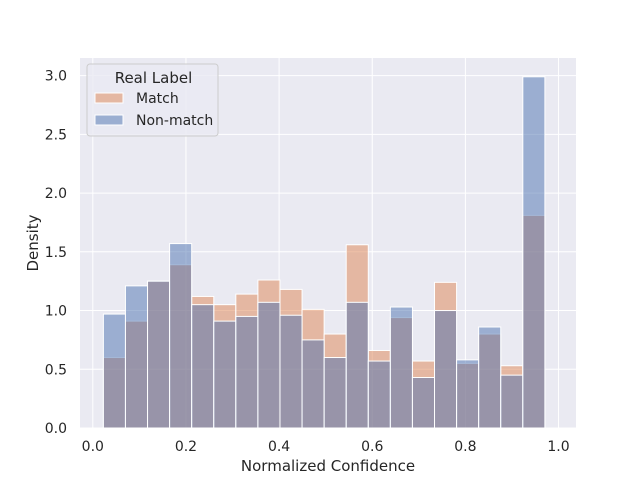 The height and width of the screenshot is (480, 640). Describe the element at coordinates (56, 135) in the screenshot. I see `y-tick-label: 2.5` at that location.